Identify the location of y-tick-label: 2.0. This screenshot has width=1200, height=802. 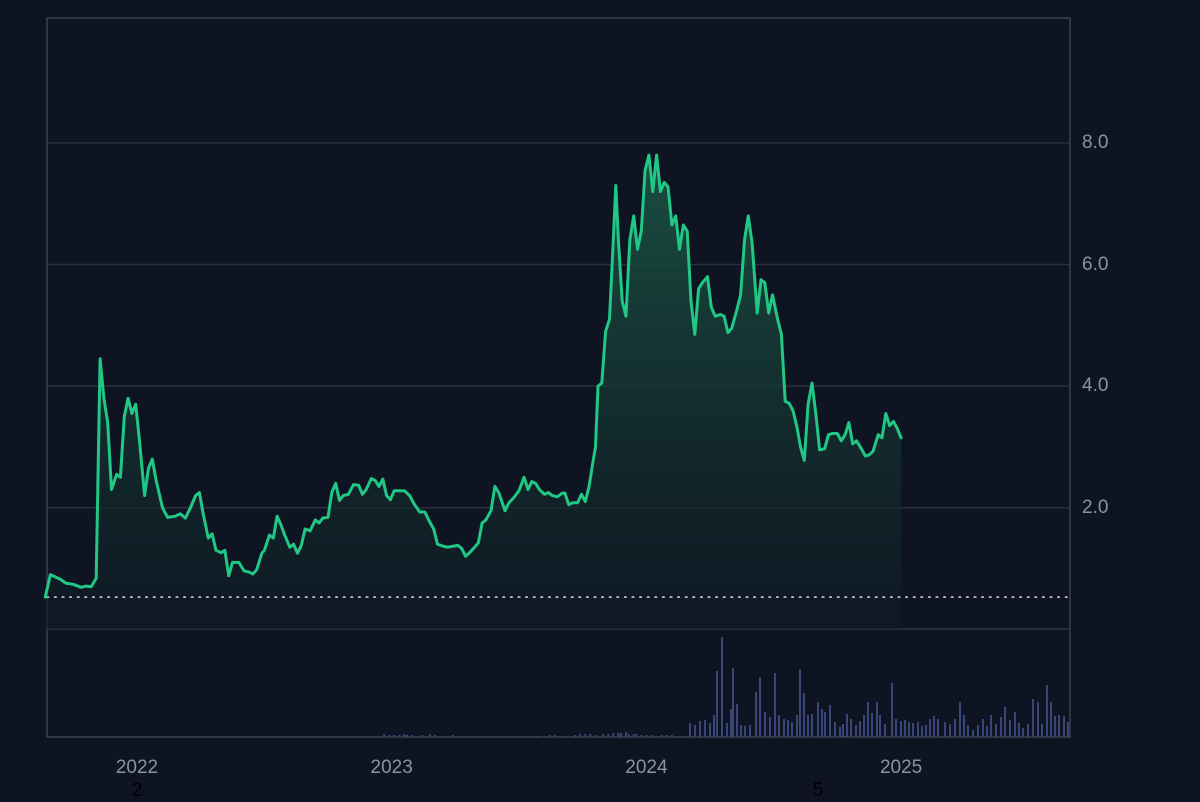
(1095, 507).